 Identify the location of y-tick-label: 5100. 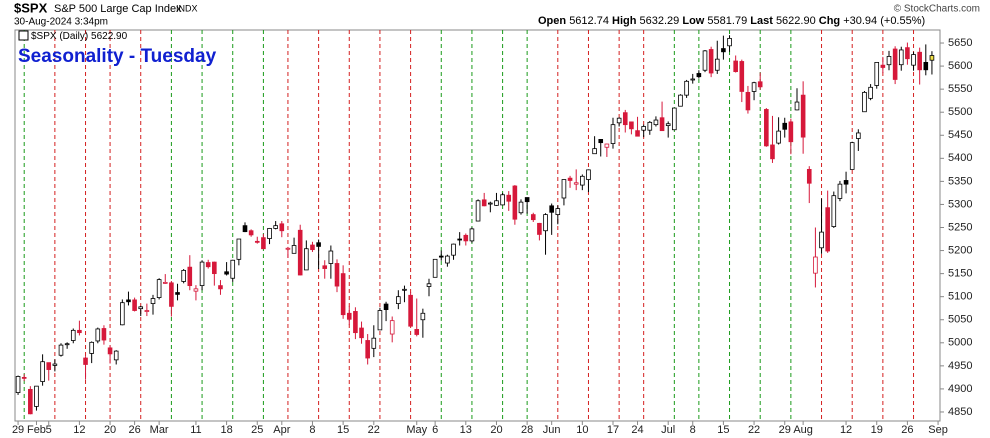
(960, 297).